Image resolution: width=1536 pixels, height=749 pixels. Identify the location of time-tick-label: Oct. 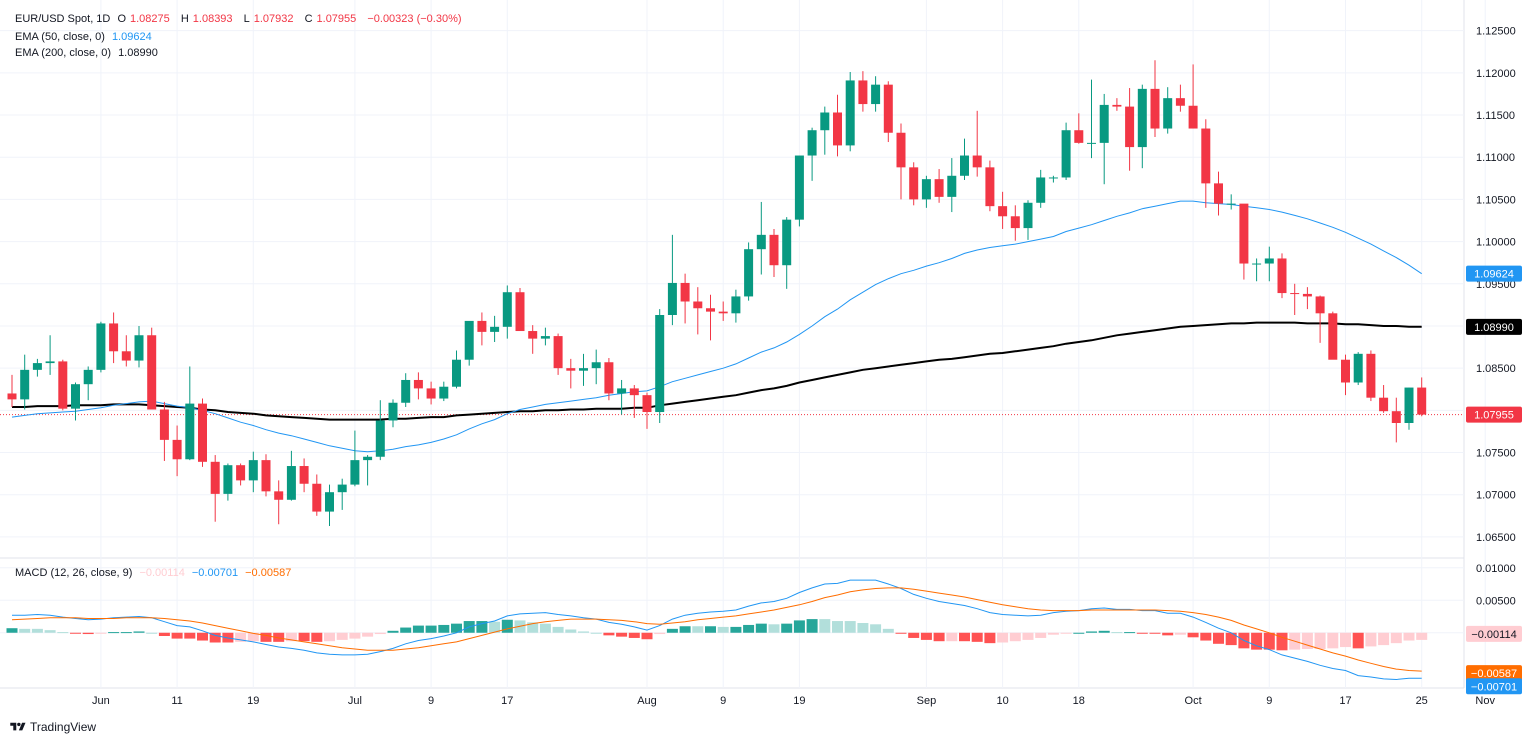
(1193, 701).